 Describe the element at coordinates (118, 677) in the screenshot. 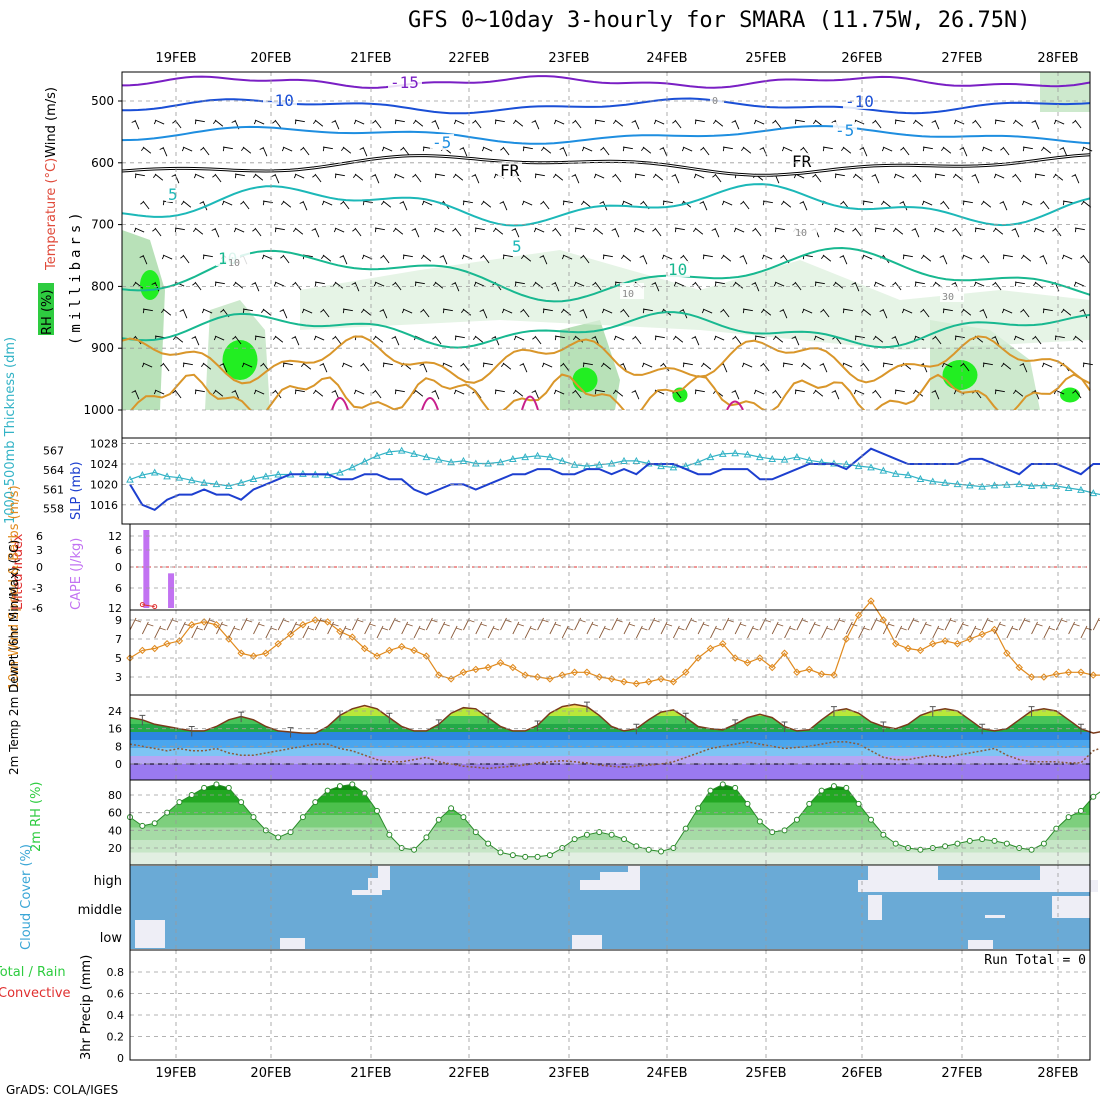

I see `wind-tick-label: 3` at that location.